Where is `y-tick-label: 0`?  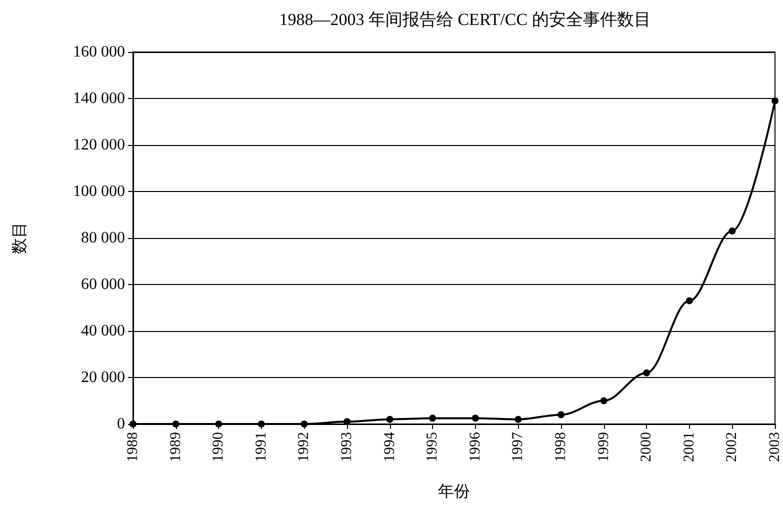
y-tick-label: 0 is located at coordinates (121, 424).